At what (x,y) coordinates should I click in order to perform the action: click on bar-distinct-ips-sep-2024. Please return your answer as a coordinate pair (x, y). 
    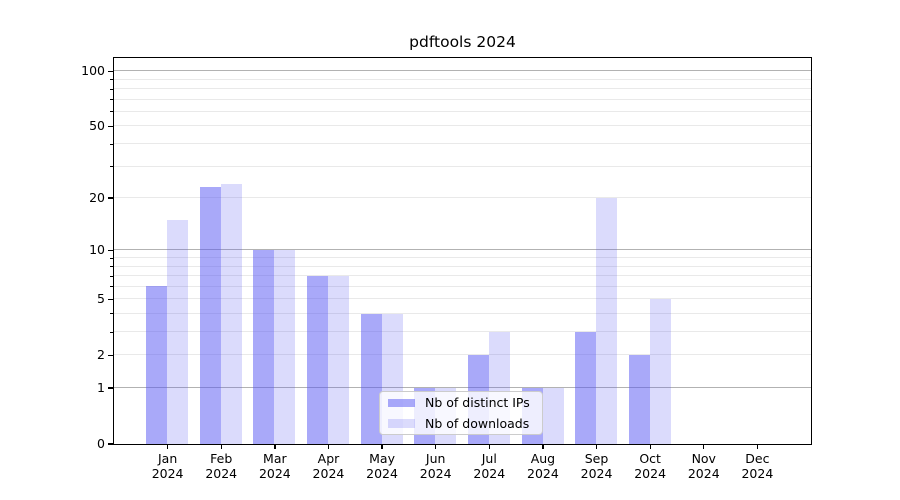
    Looking at the image, I should click on (586, 387).